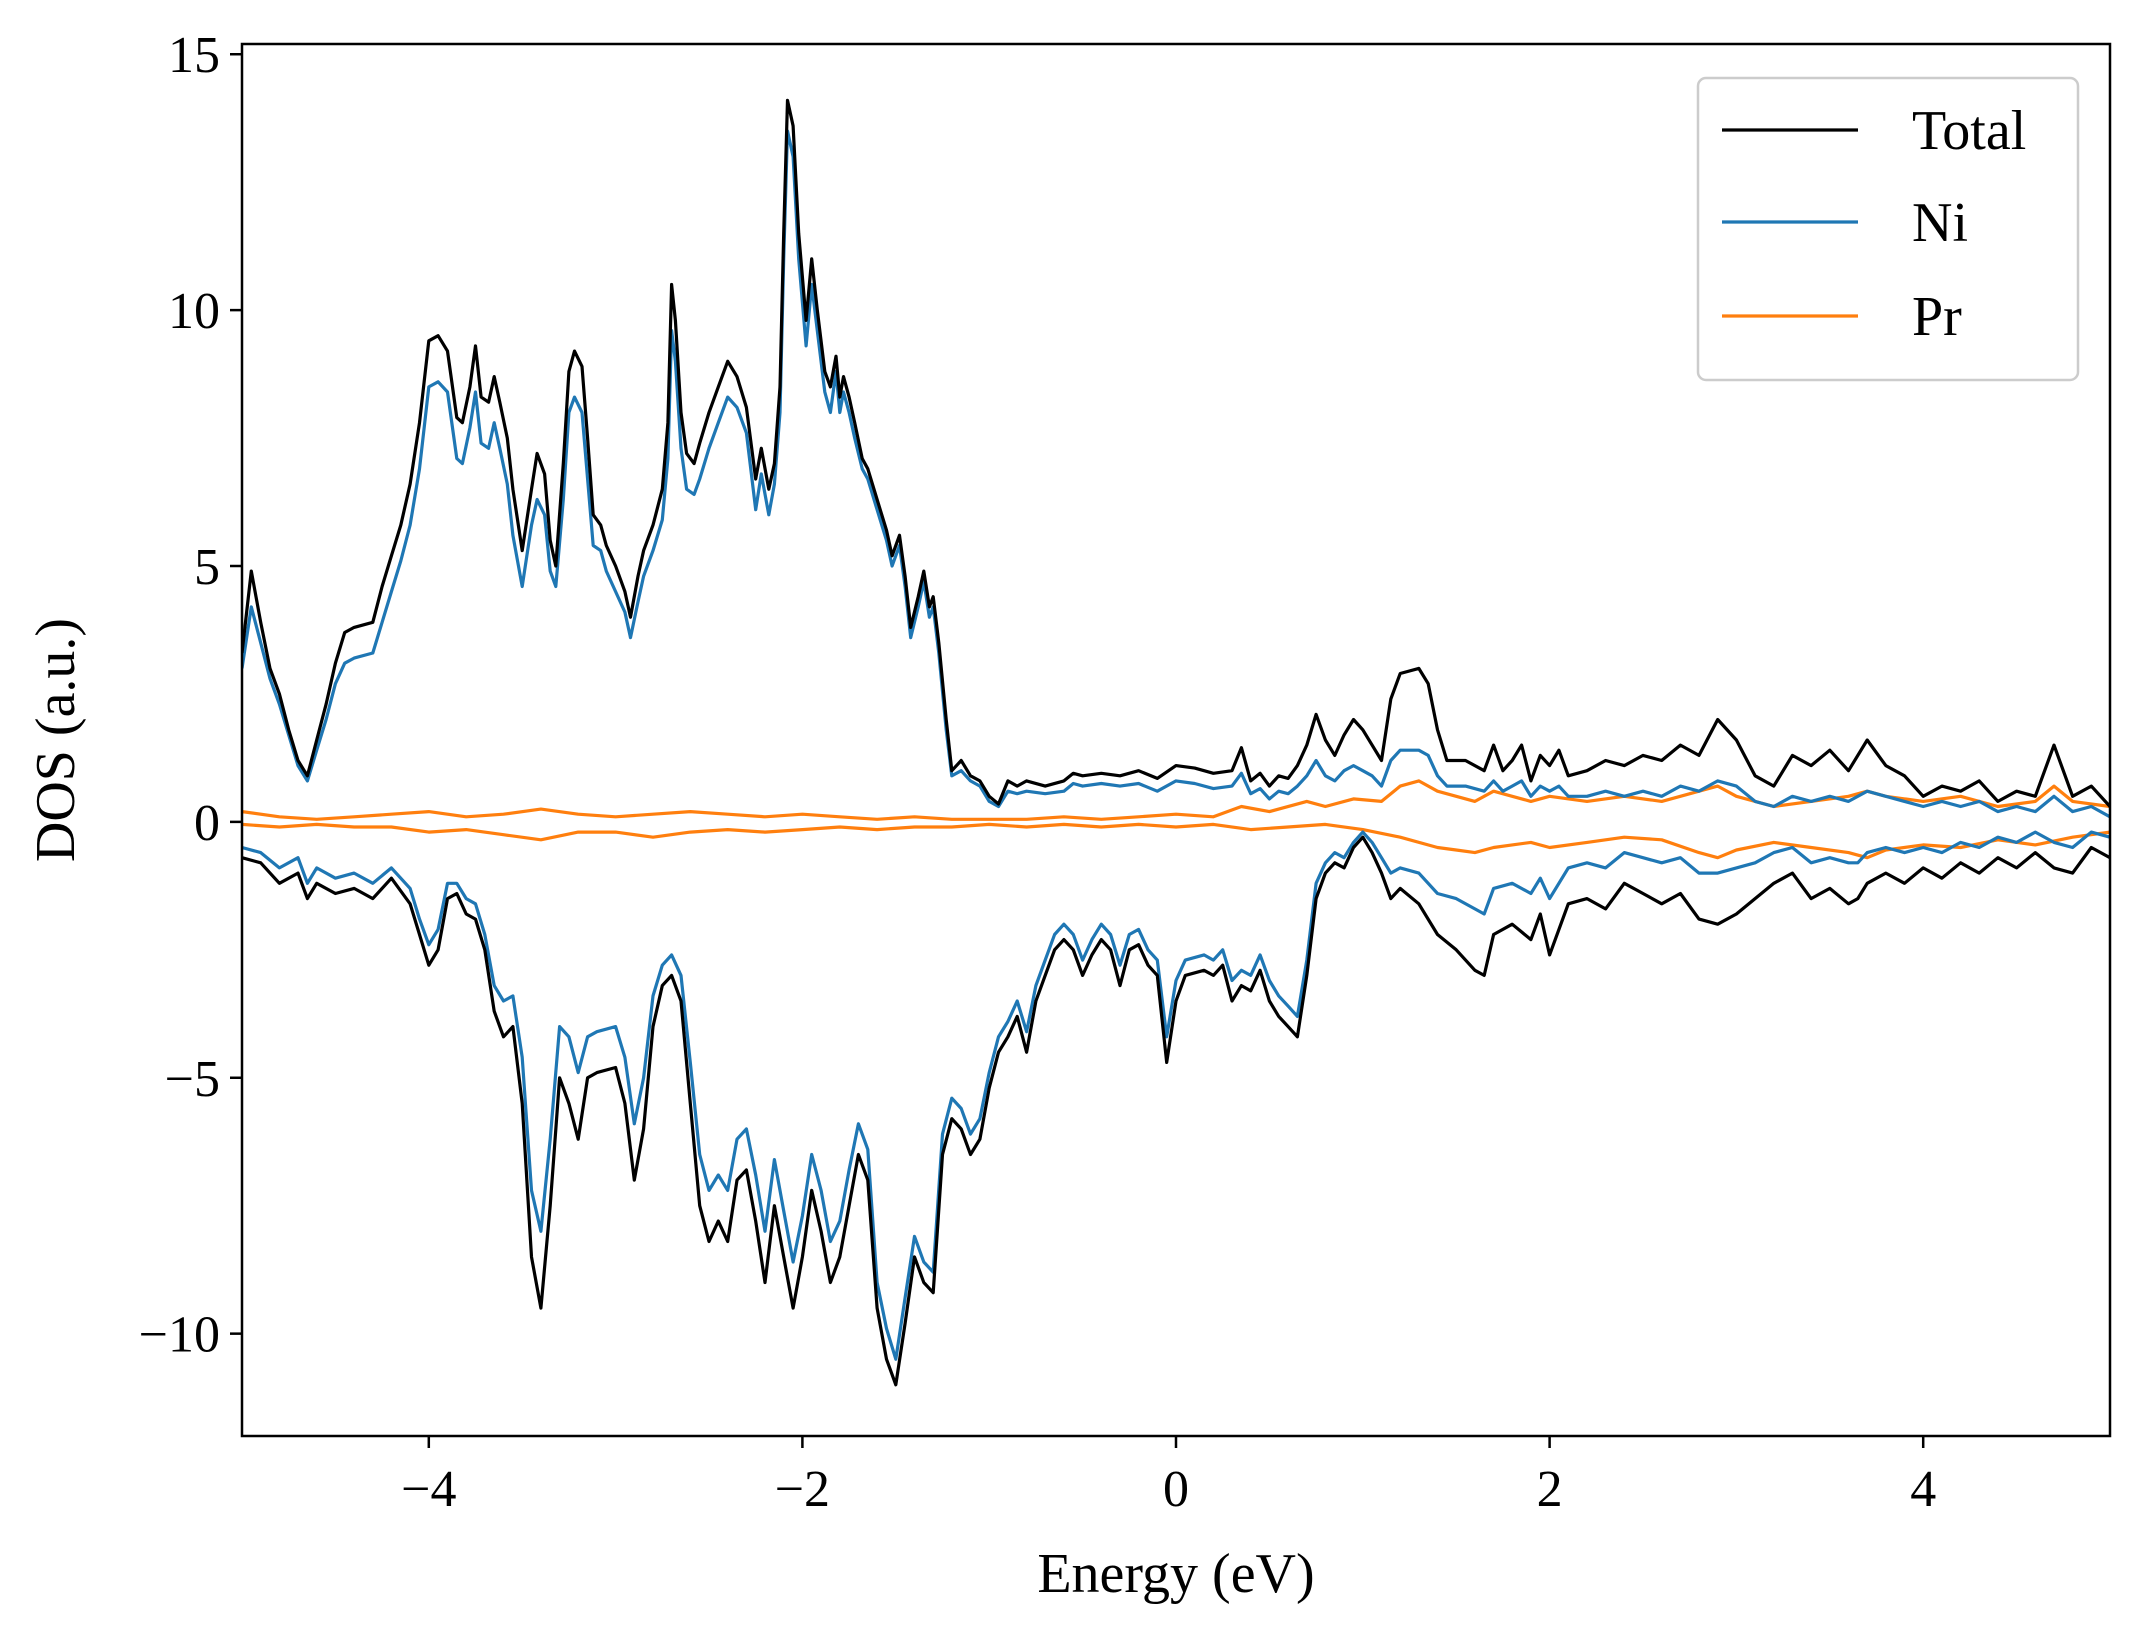 This screenshot has height=1628, width=2134. What do you see at coordinates (802, 1489) in the screenshot?
I see `x-tick-label: −2` at bounding box center [802, 1489].